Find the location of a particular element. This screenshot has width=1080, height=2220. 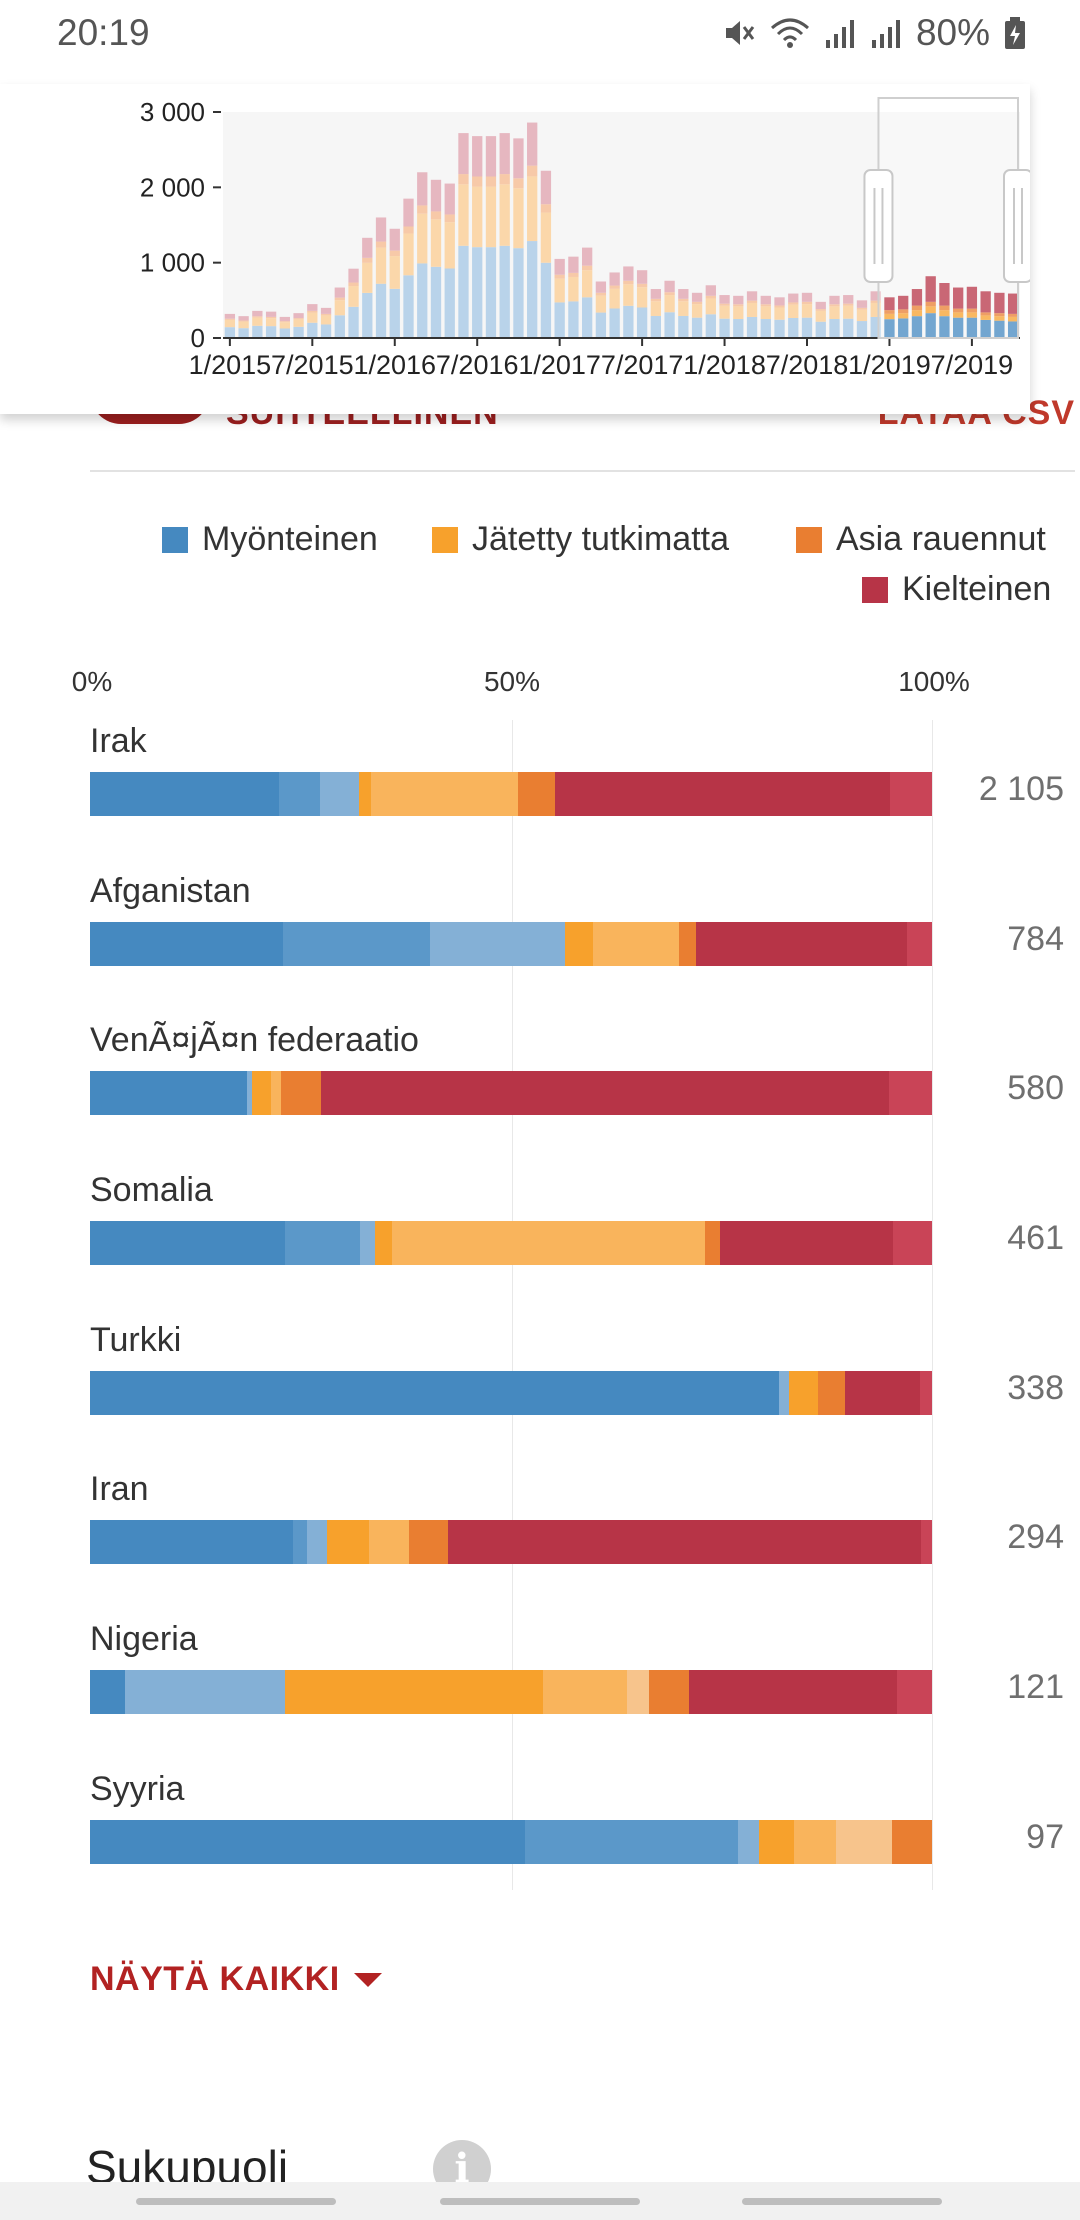

country-name: Somalia is located at coordinates (151, 1190).